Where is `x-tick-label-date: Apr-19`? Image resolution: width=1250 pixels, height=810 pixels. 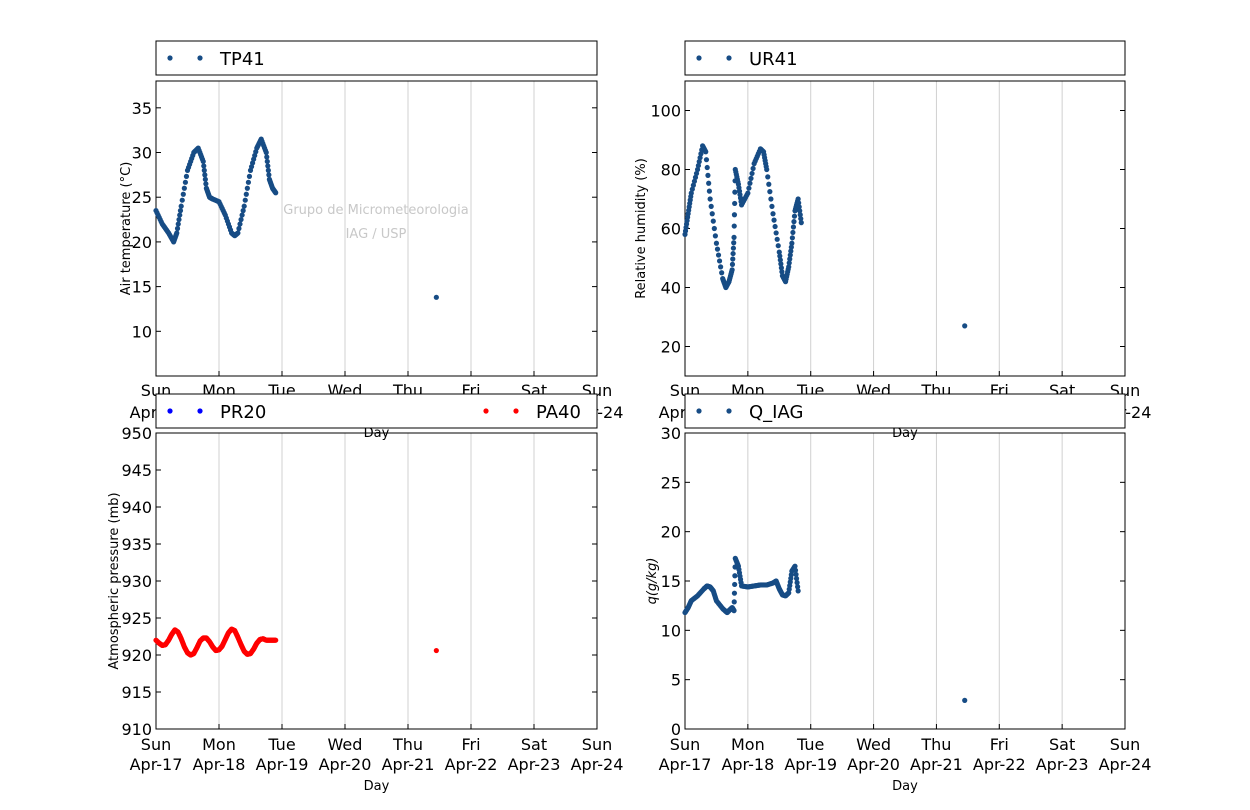 x-tick-label-date: Apr-19 is located at coordinates (282, 764).